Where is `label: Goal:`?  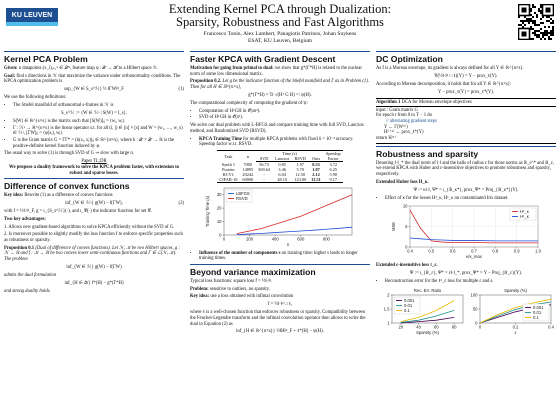
label: Goal: is located at coordinates (10, 76).